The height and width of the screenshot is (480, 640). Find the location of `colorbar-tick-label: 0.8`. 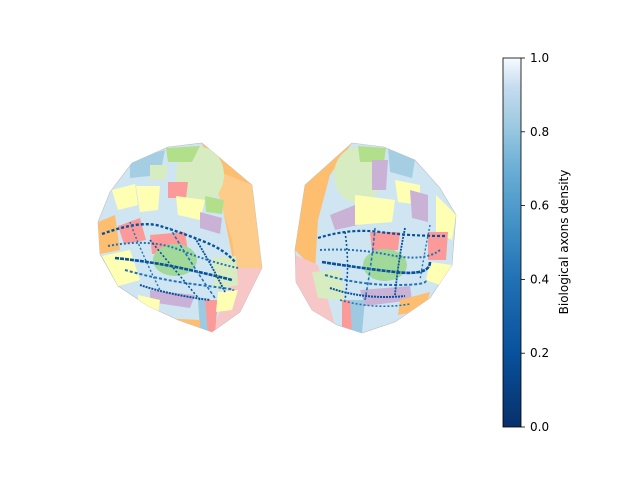

colorbar-tick-label: 0.8 is located at coordinates (539, 132).